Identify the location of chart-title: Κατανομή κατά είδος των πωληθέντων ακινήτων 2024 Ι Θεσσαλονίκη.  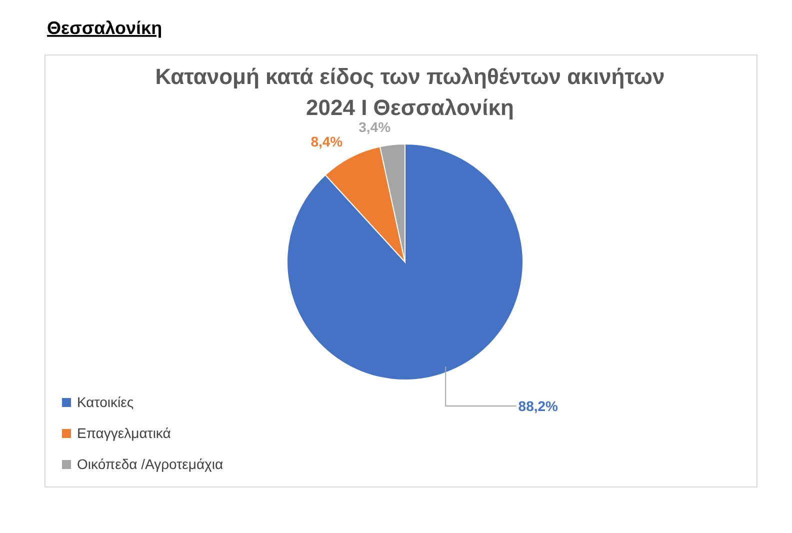
(410, 92).